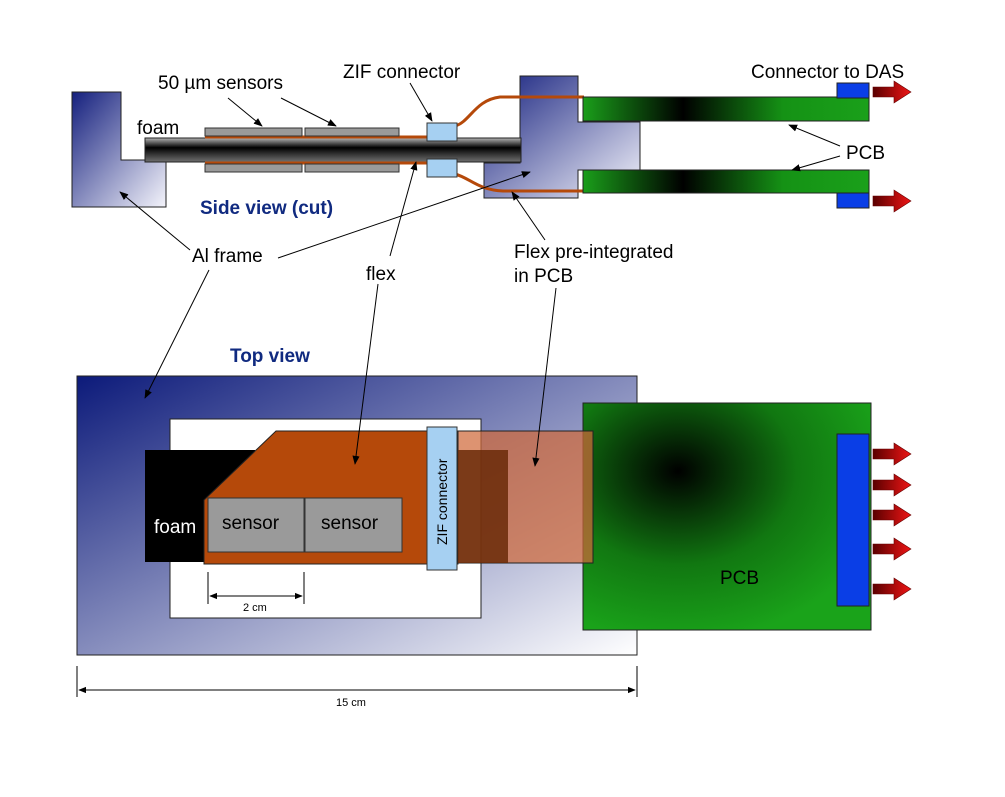  What do you see at coordinates (853, 200) in the screenshot?
I see `side-das-connector-bottom` at bounding box center [853, 200].